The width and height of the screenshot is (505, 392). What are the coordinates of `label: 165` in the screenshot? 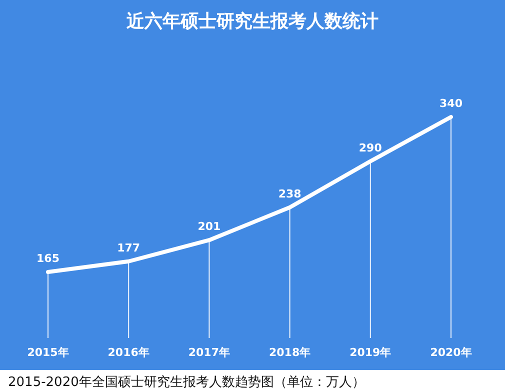 It's located at (48, 258).